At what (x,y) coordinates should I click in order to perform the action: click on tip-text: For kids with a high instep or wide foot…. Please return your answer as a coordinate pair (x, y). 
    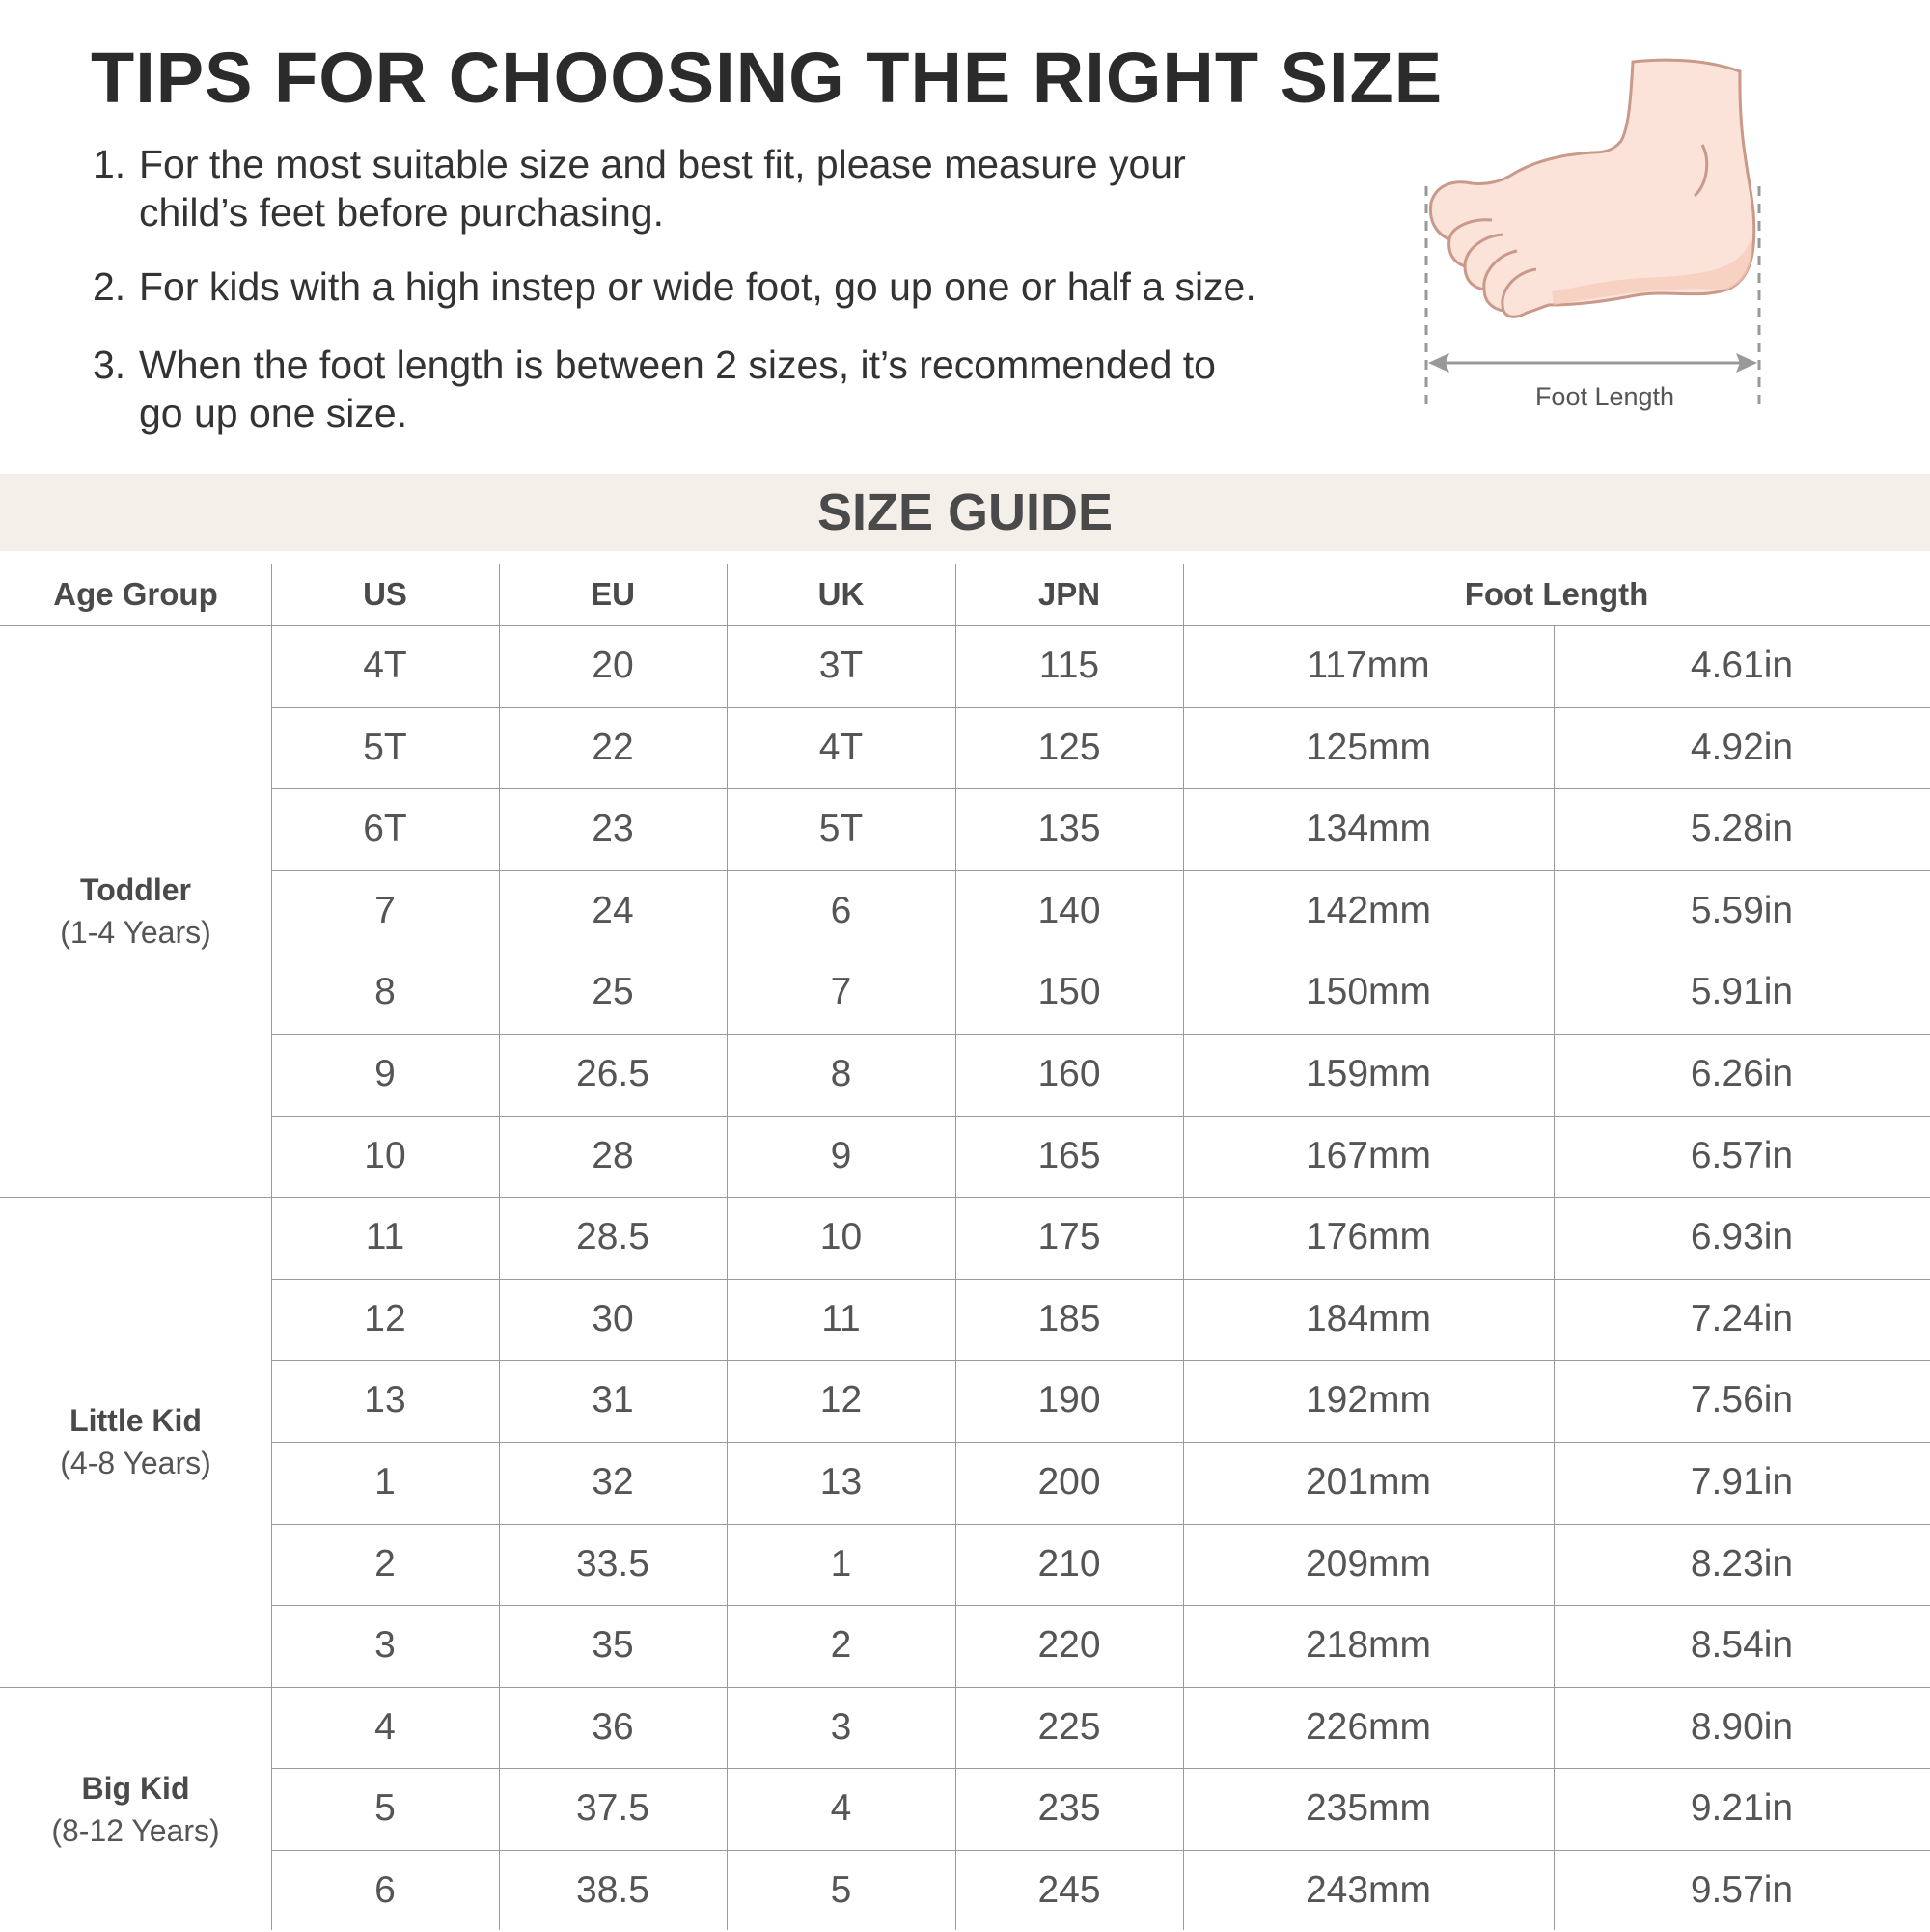
    Looking at the image, I should click on (697, 286).